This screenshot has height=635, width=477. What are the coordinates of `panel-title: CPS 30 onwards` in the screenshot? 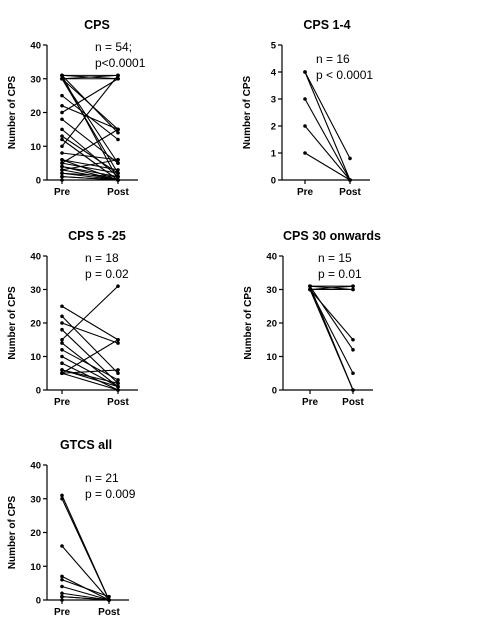 It's located at (332, 236).